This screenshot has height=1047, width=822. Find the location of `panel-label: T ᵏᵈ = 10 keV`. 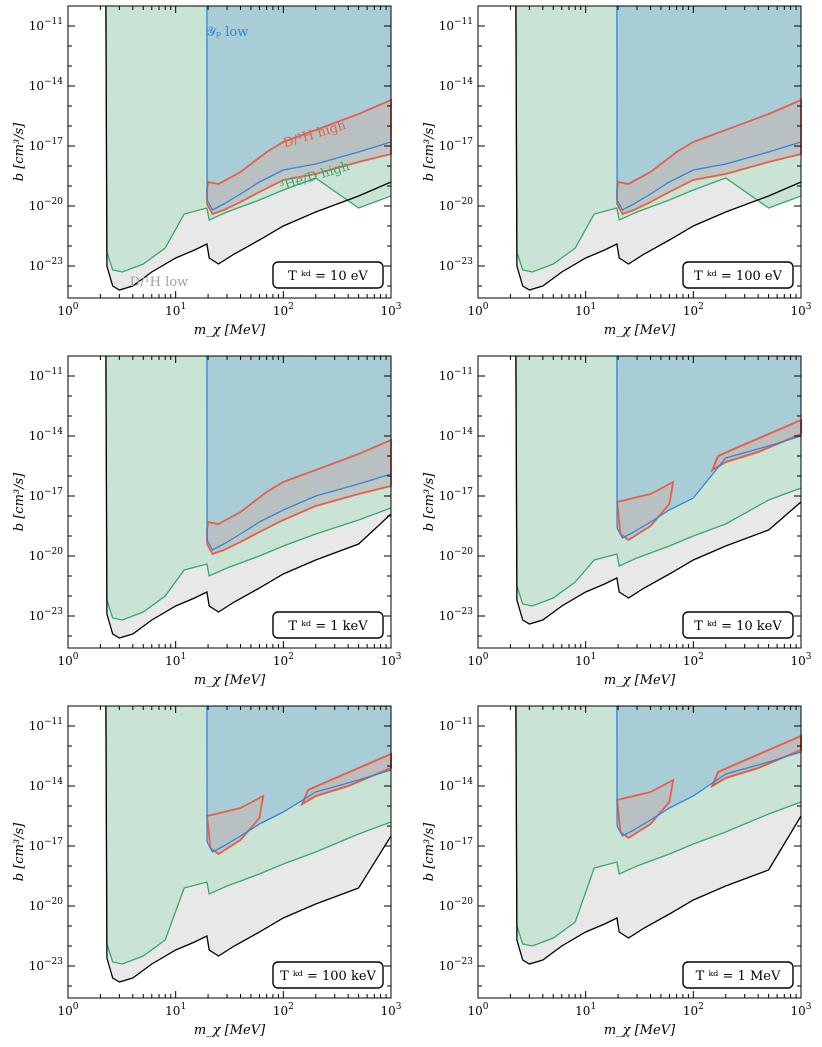

panel-label: T ᵏᵈ = 10 keV is located at coordinates (738, 626).